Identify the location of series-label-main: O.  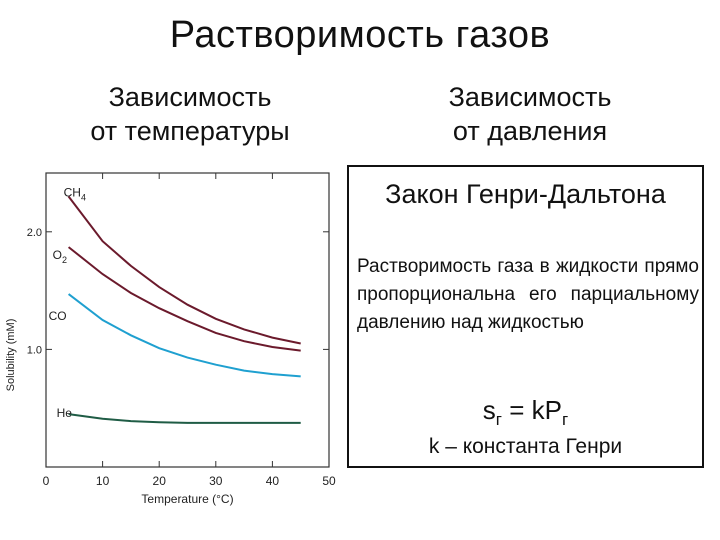
(57, 255).